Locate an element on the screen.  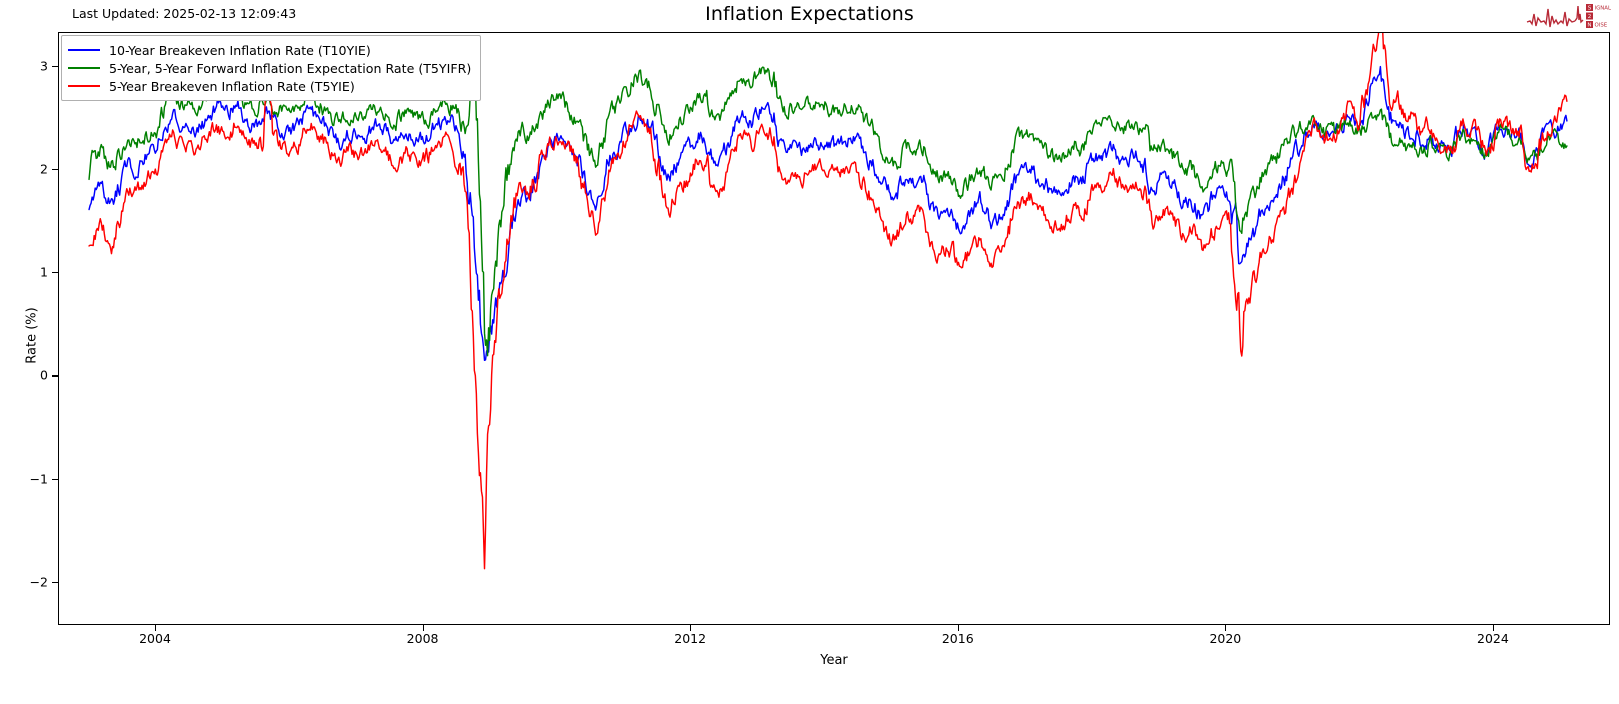
y-tick-label: 1 is located at coordinates (44, 272).